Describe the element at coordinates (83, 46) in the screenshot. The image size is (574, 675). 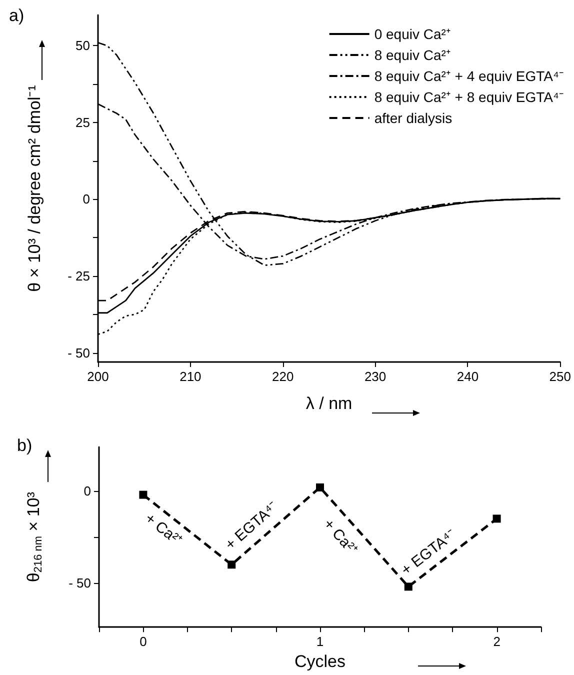
I see `y-tick-label: 50` at that location.